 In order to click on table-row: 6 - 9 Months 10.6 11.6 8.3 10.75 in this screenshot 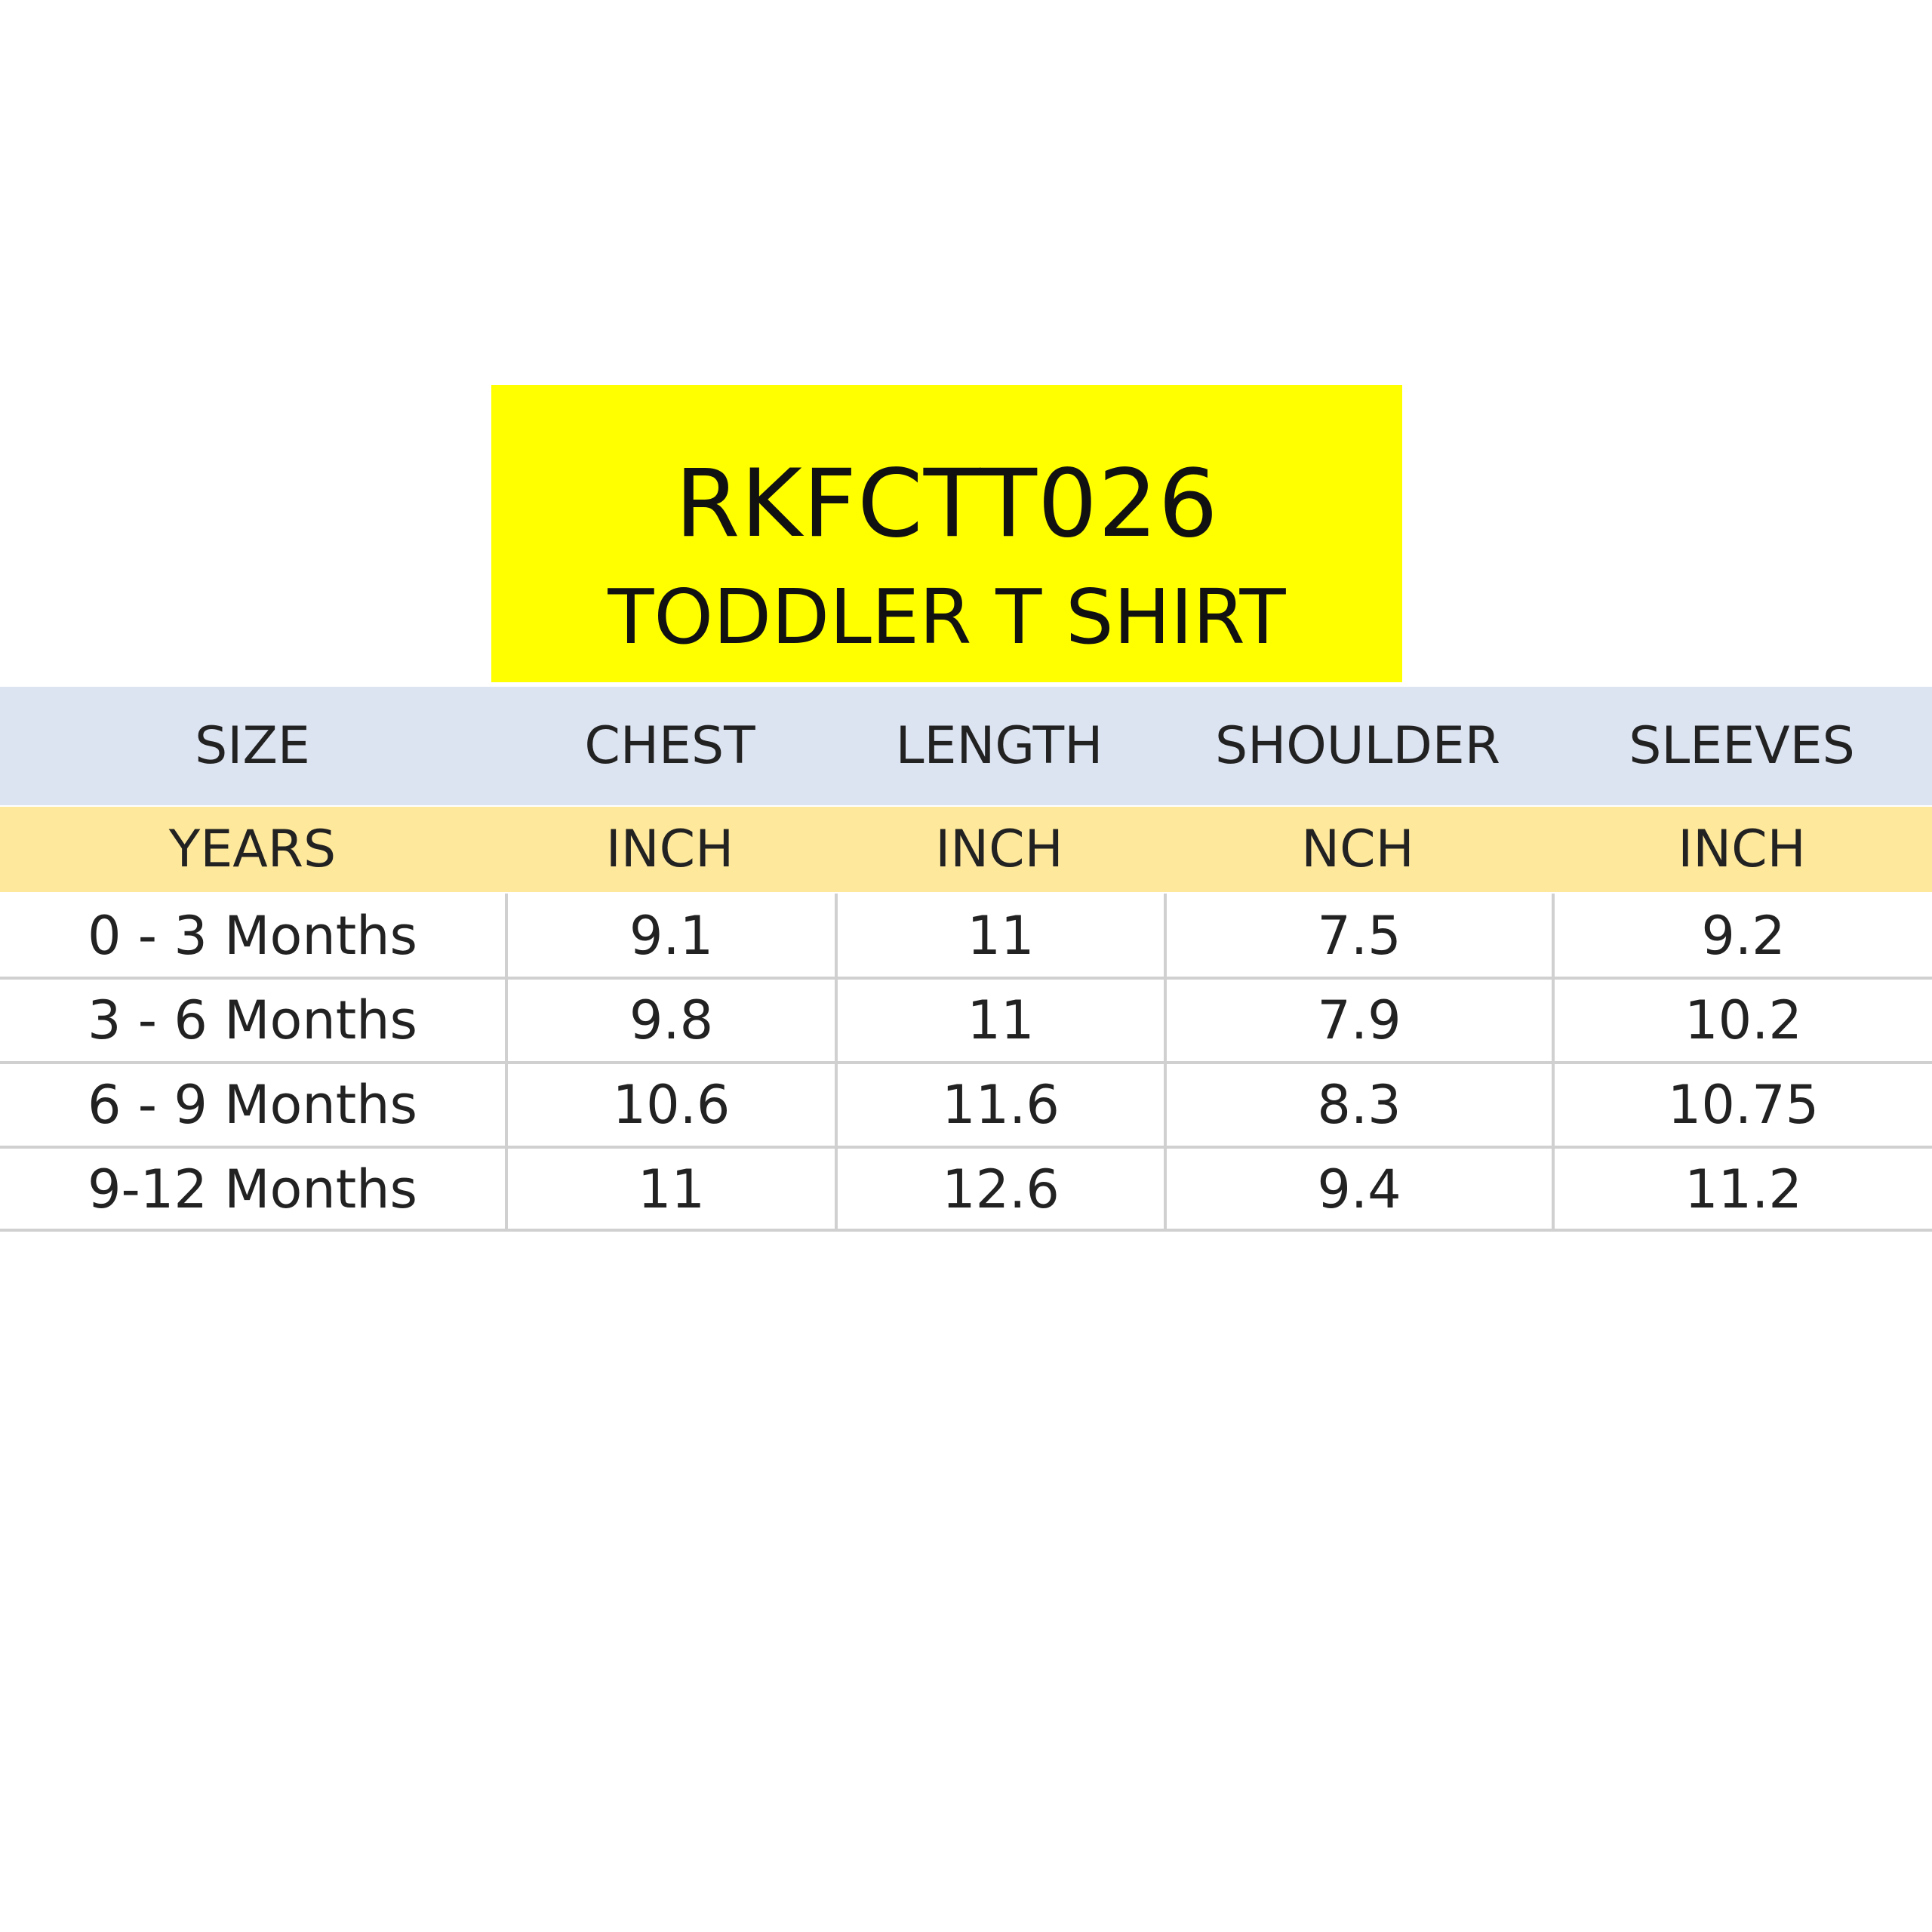, I will do `click(966, 1105)`.